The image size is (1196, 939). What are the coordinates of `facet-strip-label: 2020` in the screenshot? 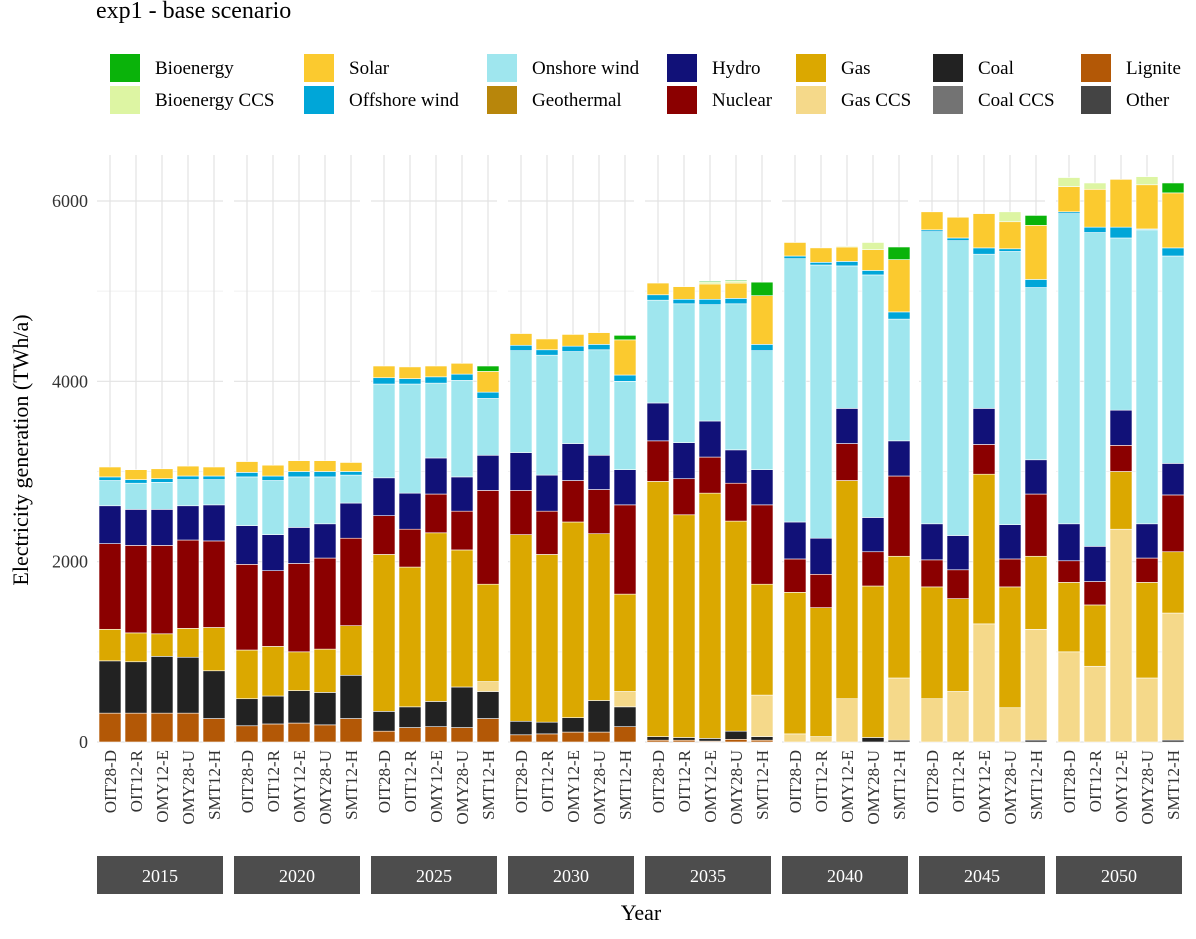 It's located at (297, 876).